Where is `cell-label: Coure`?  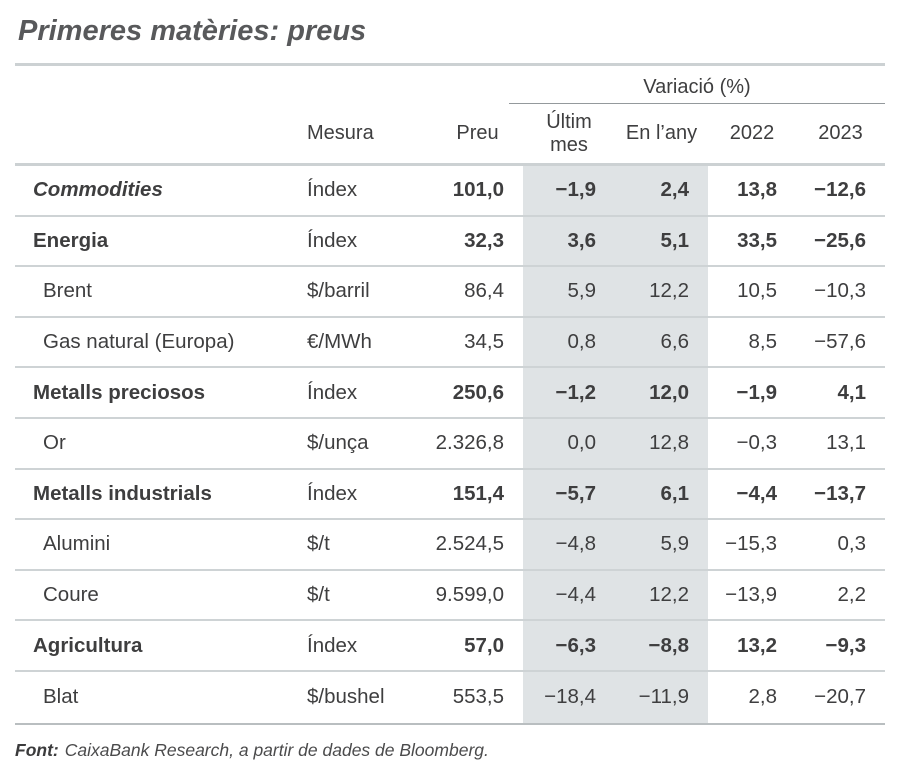
cell-label: Coure is located at coordinates (71, 595).